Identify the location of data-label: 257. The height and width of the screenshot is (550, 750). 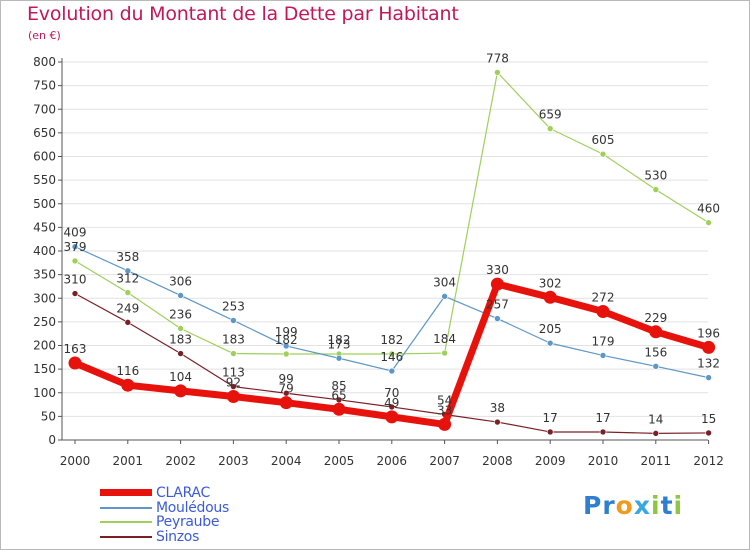
(497, 305).